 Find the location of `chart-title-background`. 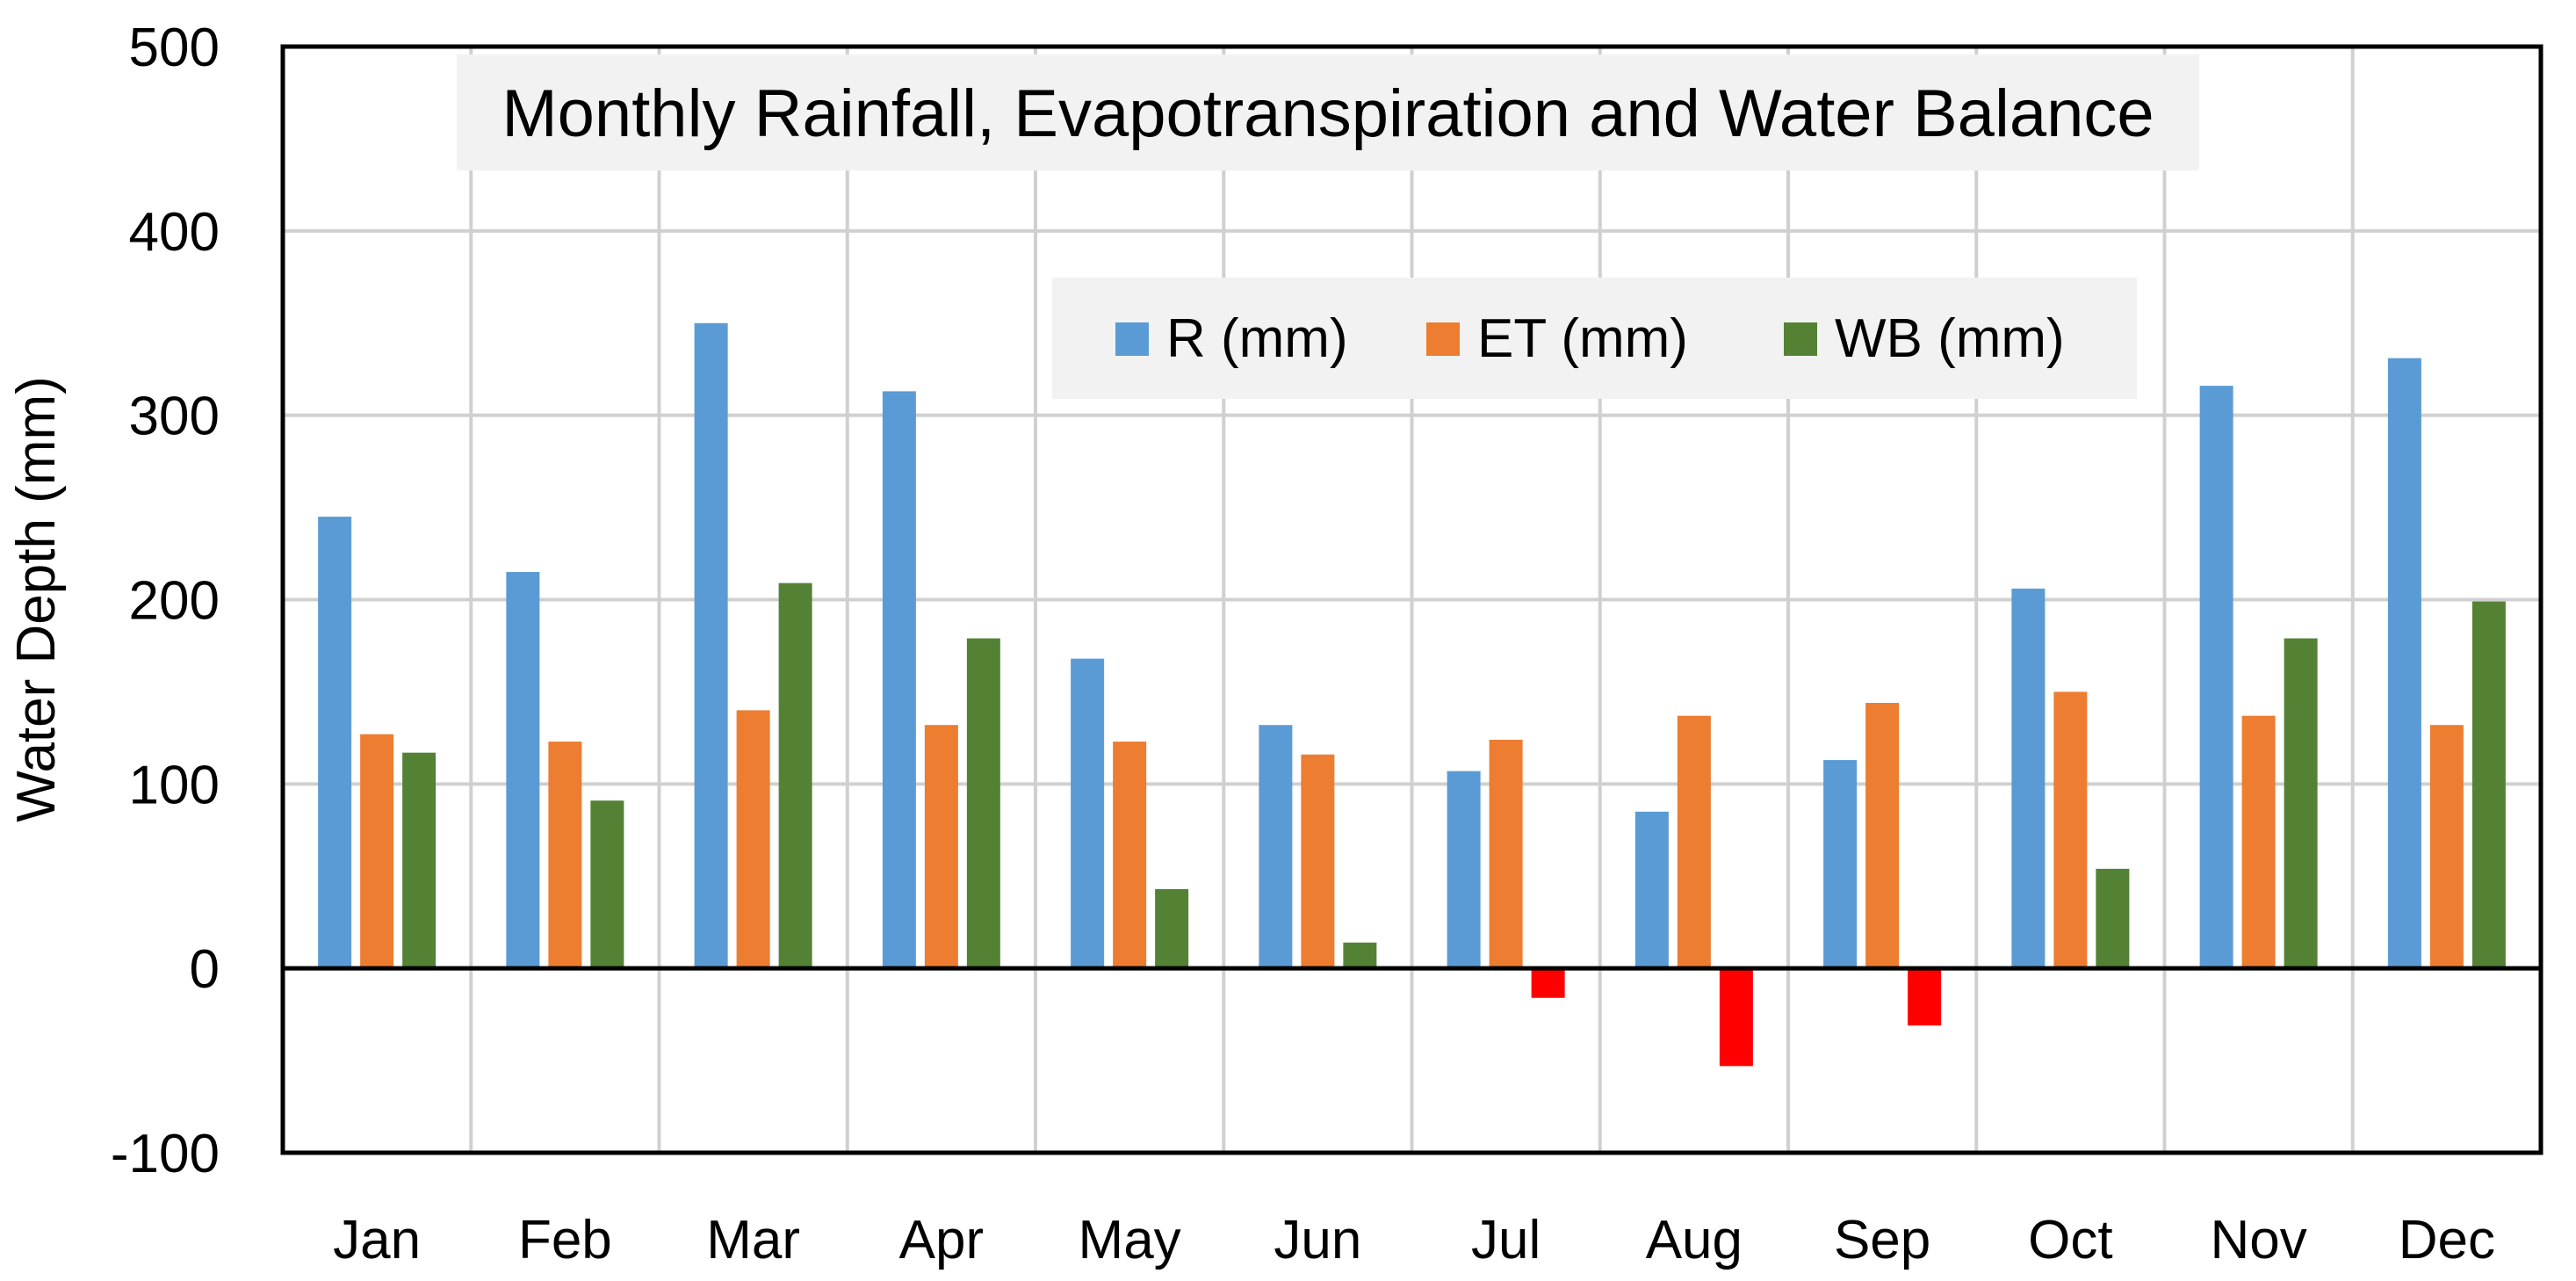

chart-title-background is located at coordinates (1328, 112).